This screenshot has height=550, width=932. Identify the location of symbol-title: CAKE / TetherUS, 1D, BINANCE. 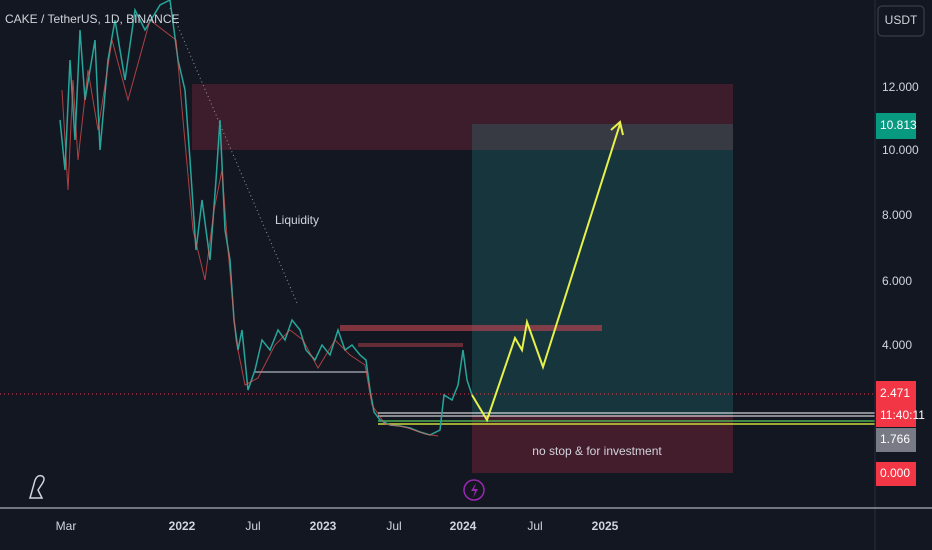
(92, 19).